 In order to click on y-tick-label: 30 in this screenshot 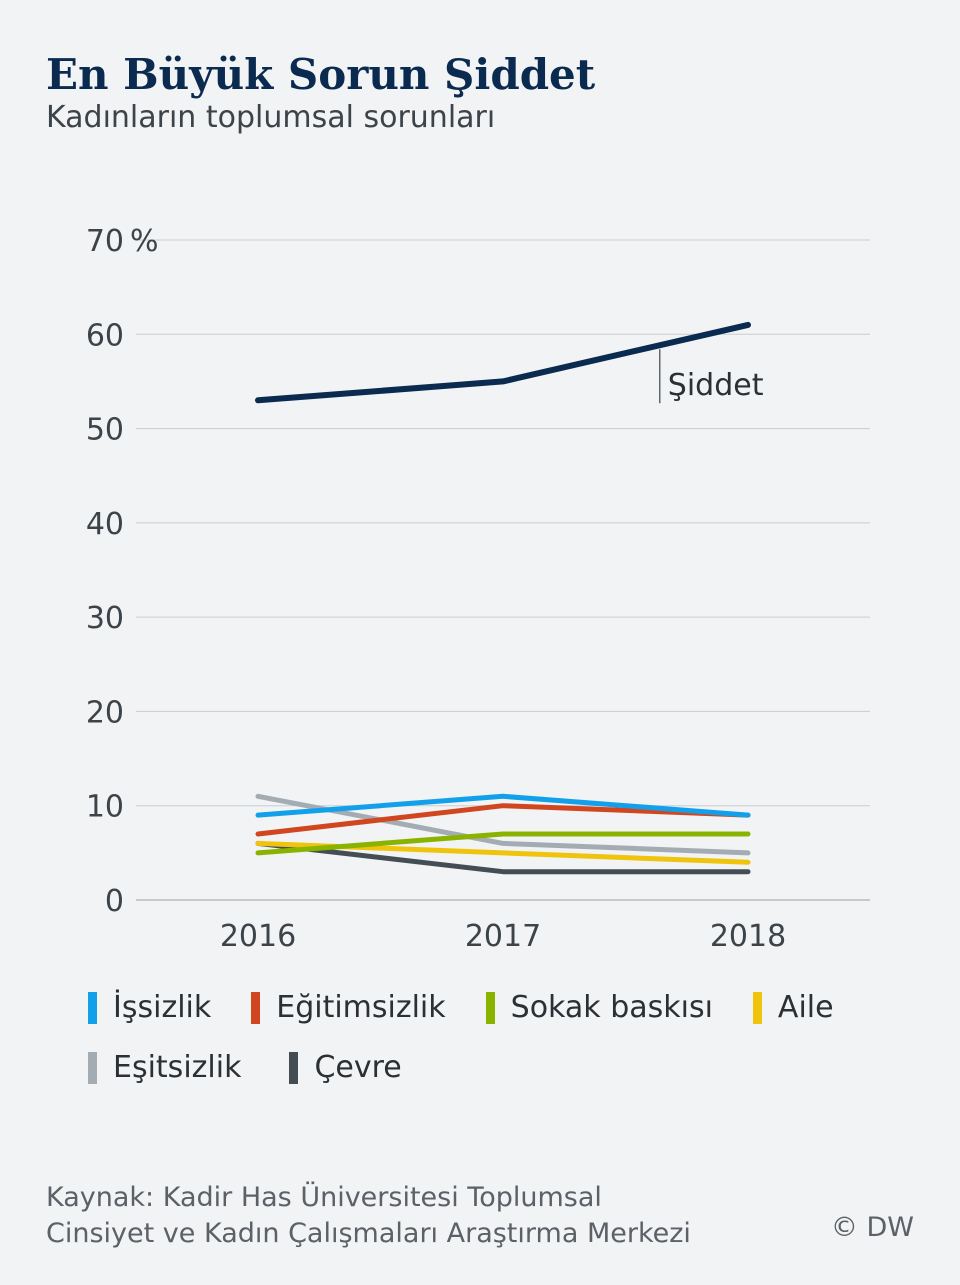, I will do `click(105, 618)`.